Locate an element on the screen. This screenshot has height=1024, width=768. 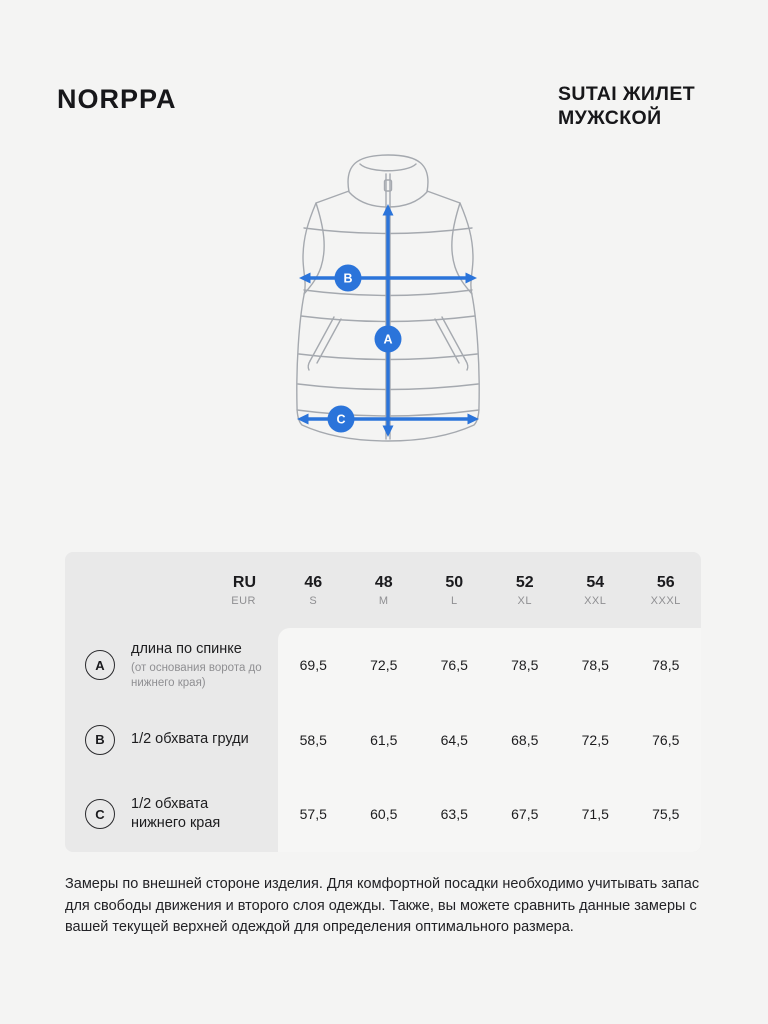
column-header-46: 46 S is located at coordinates (313, 590).